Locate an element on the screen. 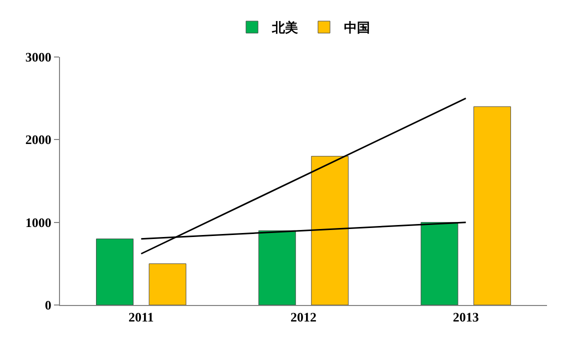 The image size is (567, 340). y-tick-label: 0 is located at coordinates (48, 305).